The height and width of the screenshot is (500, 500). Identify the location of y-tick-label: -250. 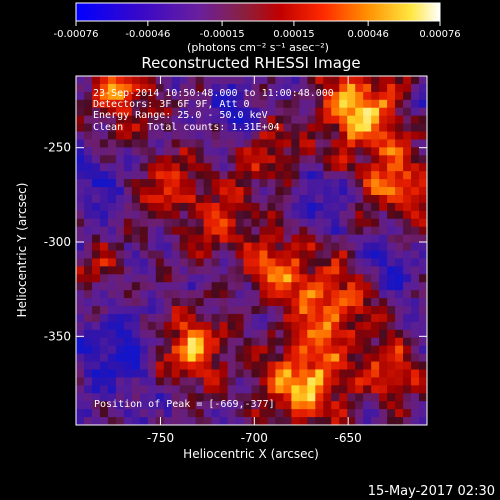
(57, 148).